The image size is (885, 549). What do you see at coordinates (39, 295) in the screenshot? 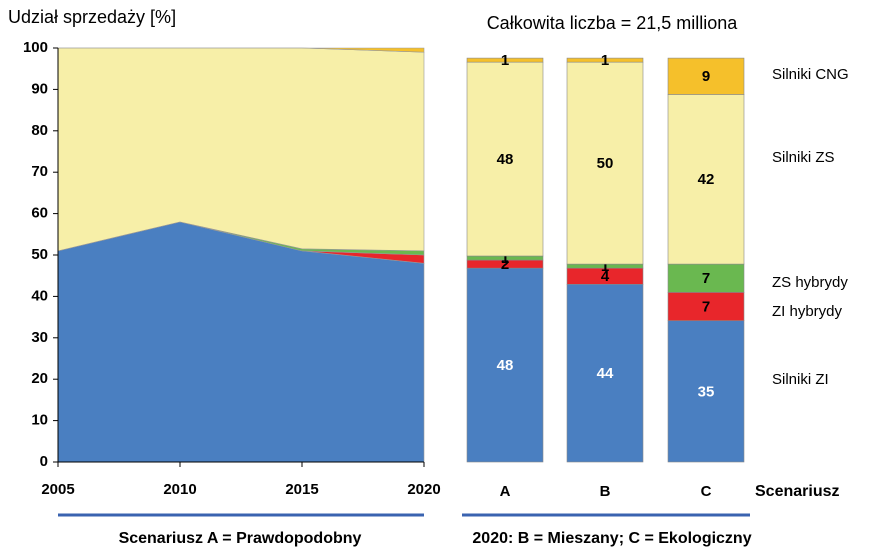
I see `y-tick-label: 40` at bounding box center [39, 295].